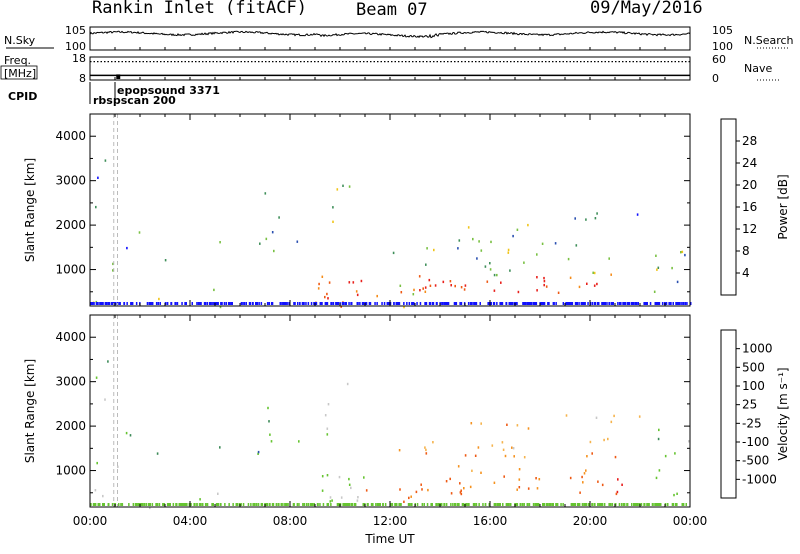  What do you see at coordinates (20, 40) in the screenshot?
I see `noise-sky-label: N.Sky` at bounding box center [20, 40].